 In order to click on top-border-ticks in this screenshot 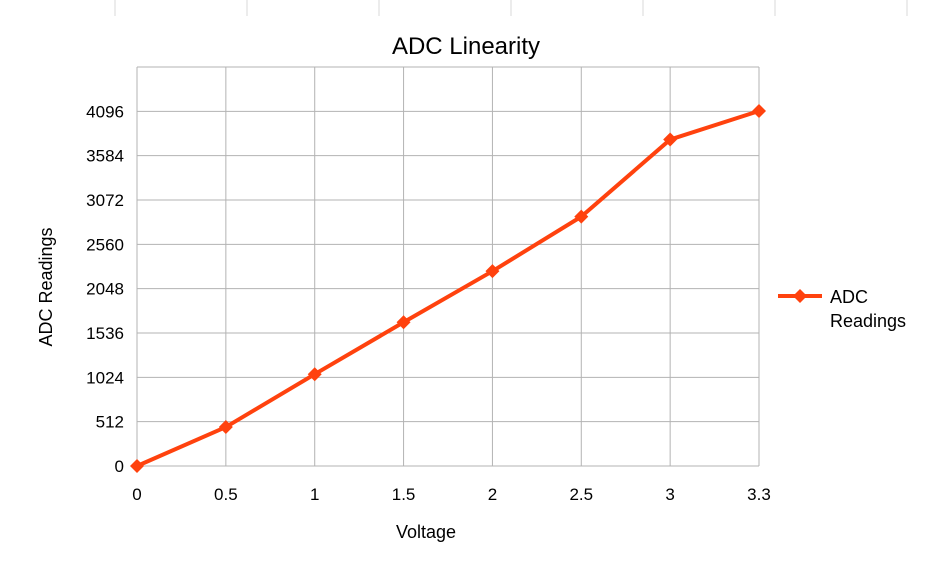, I will do `click(511, 8)`.